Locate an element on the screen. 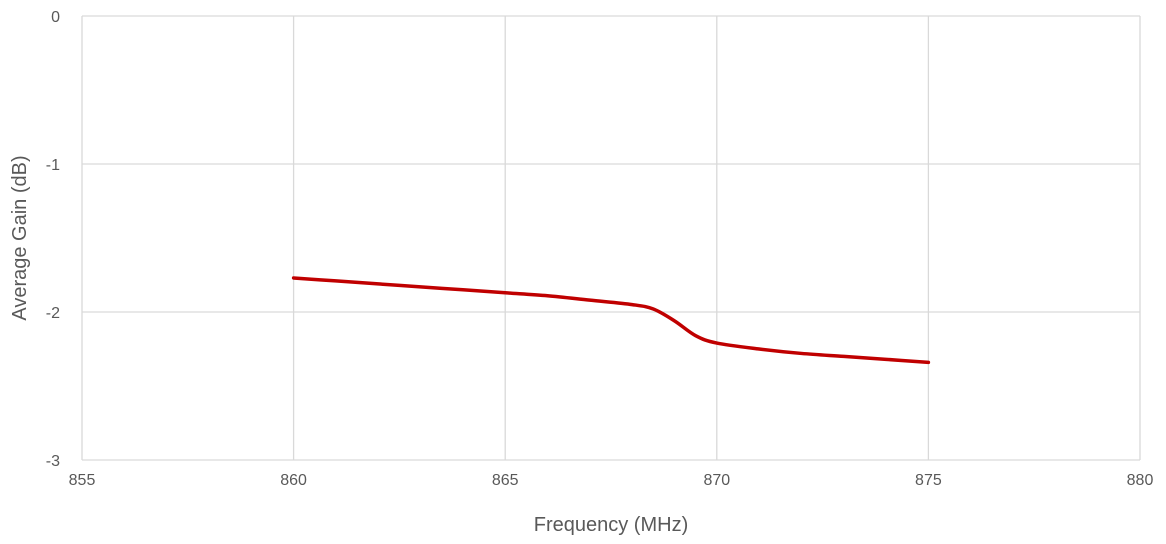 This screenshot has width=1166, height=544. y-tick-label: -2 is located at coordinates (53, 313).